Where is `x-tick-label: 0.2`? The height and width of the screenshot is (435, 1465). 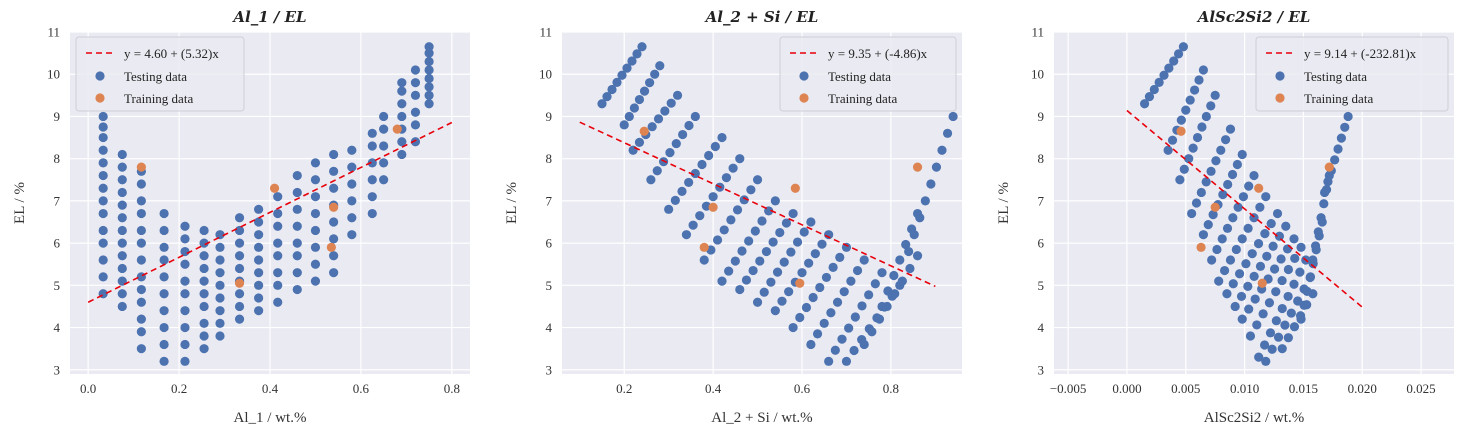
x-tick-label: 0.2 is located at coordinates (624, 388).